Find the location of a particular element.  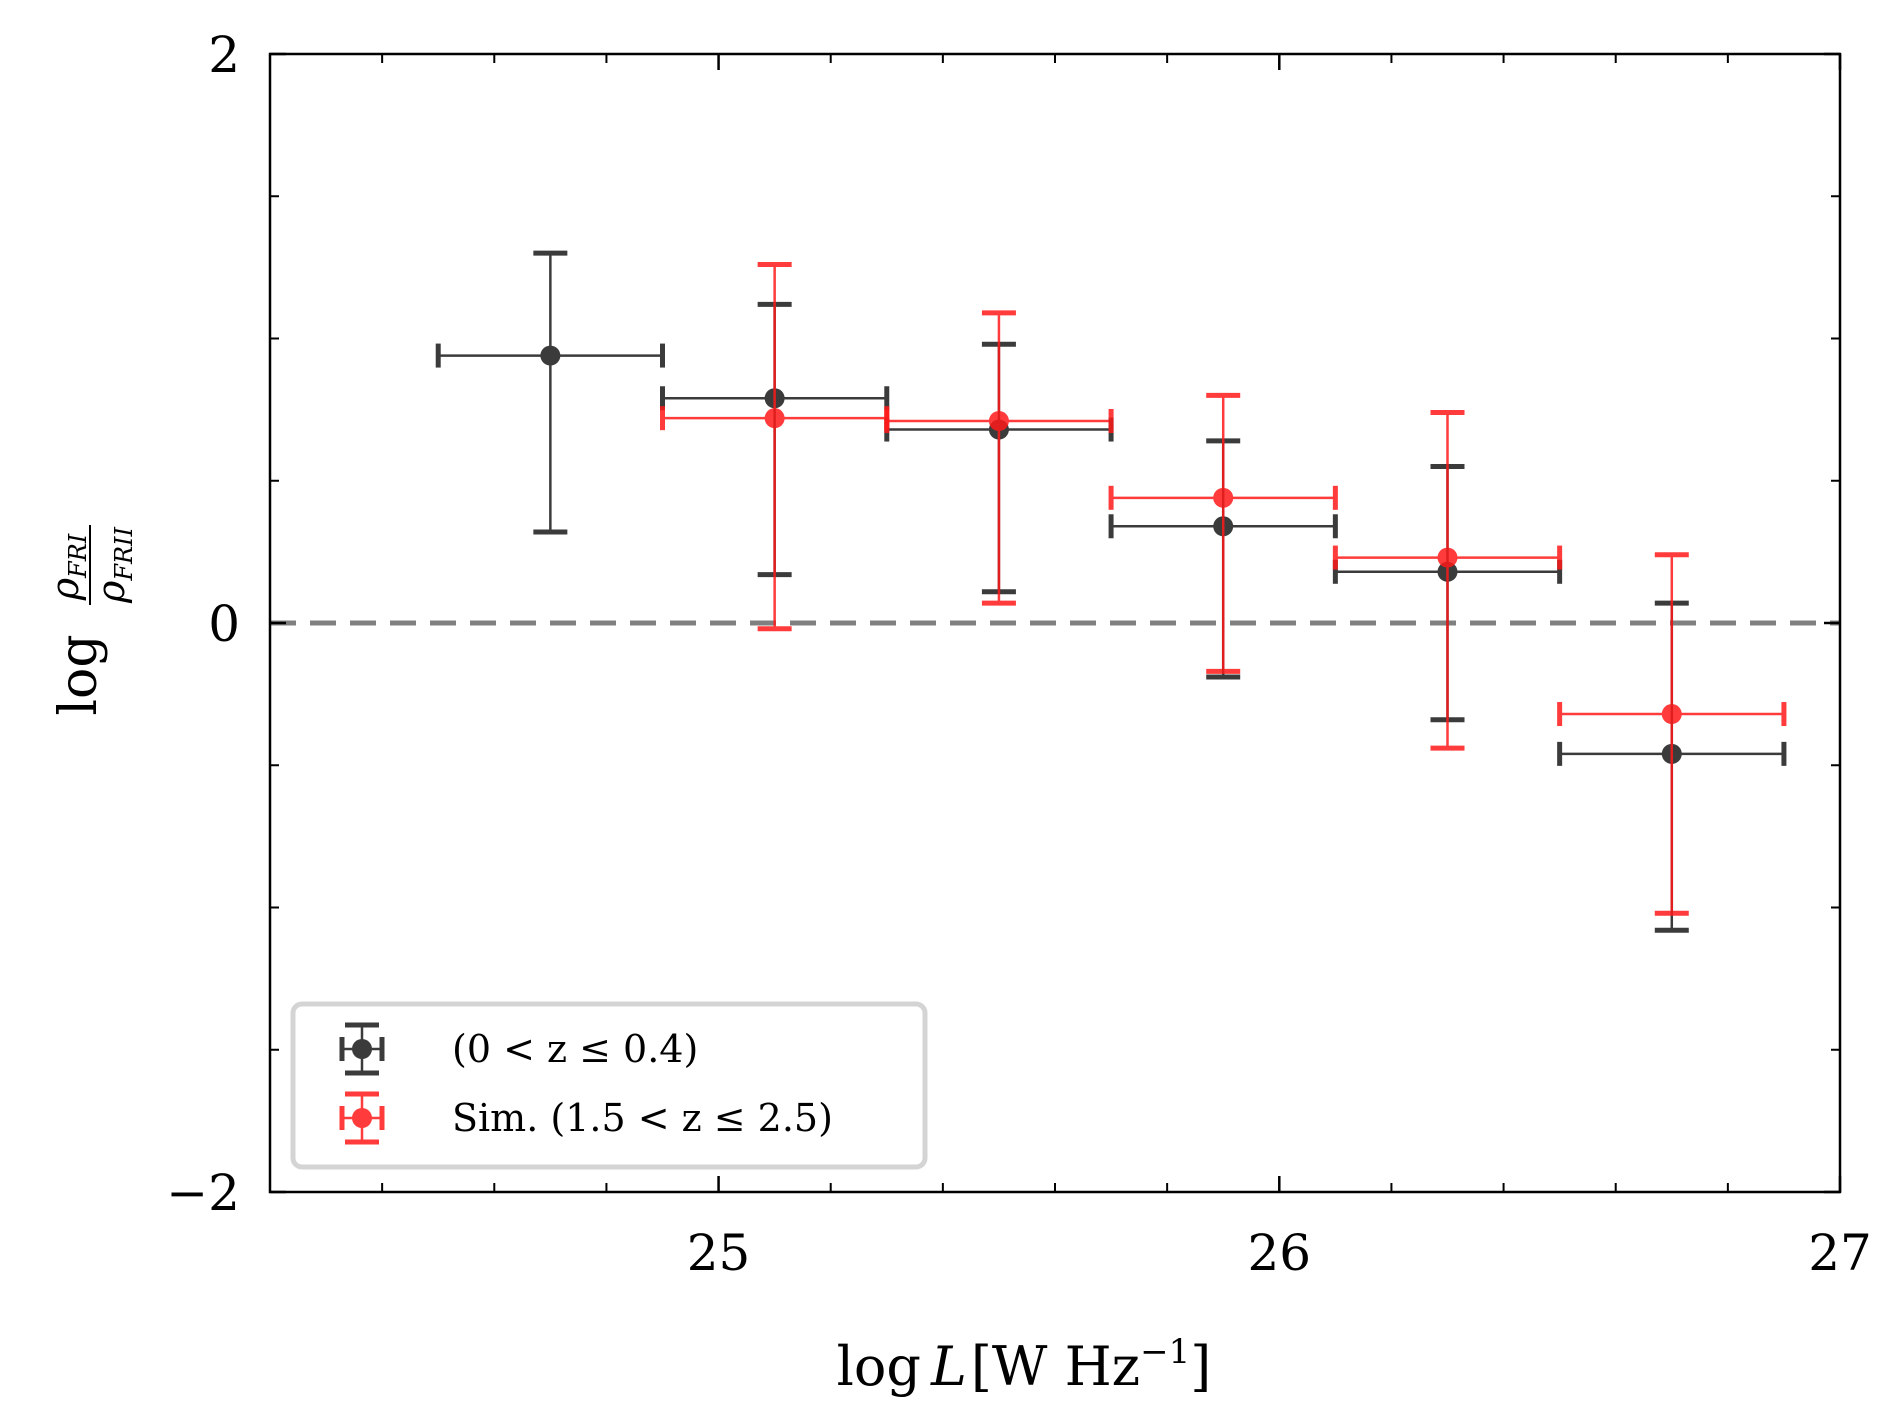

svg-text: ρFRI is located at coordinates (67, 567).